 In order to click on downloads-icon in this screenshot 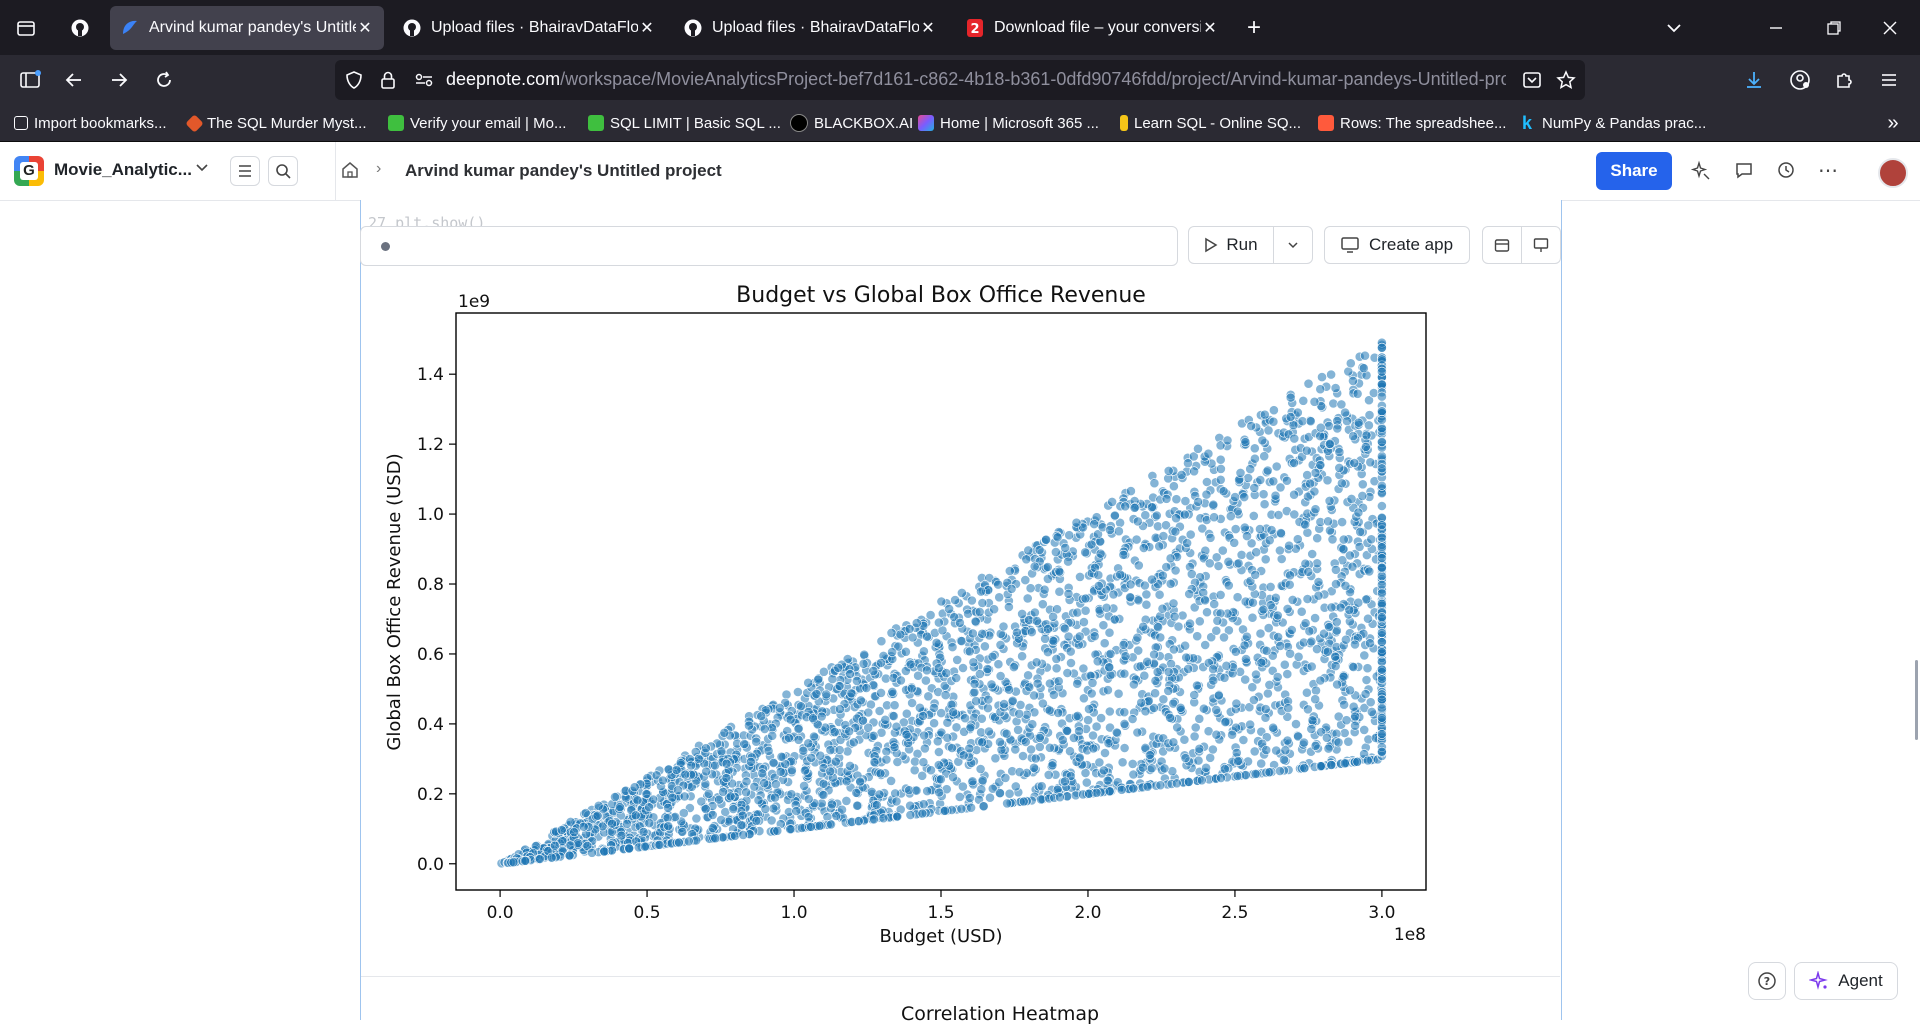, I will do `click(1754, 80)`.